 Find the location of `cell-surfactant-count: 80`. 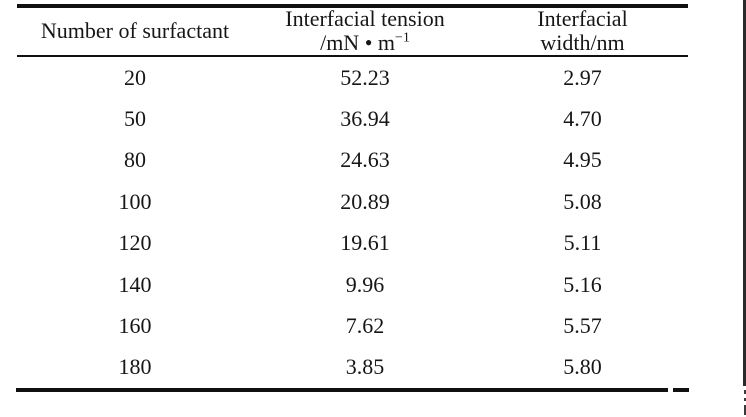

cell-surfactant-count: 80 is located at coordinates (135, 160).